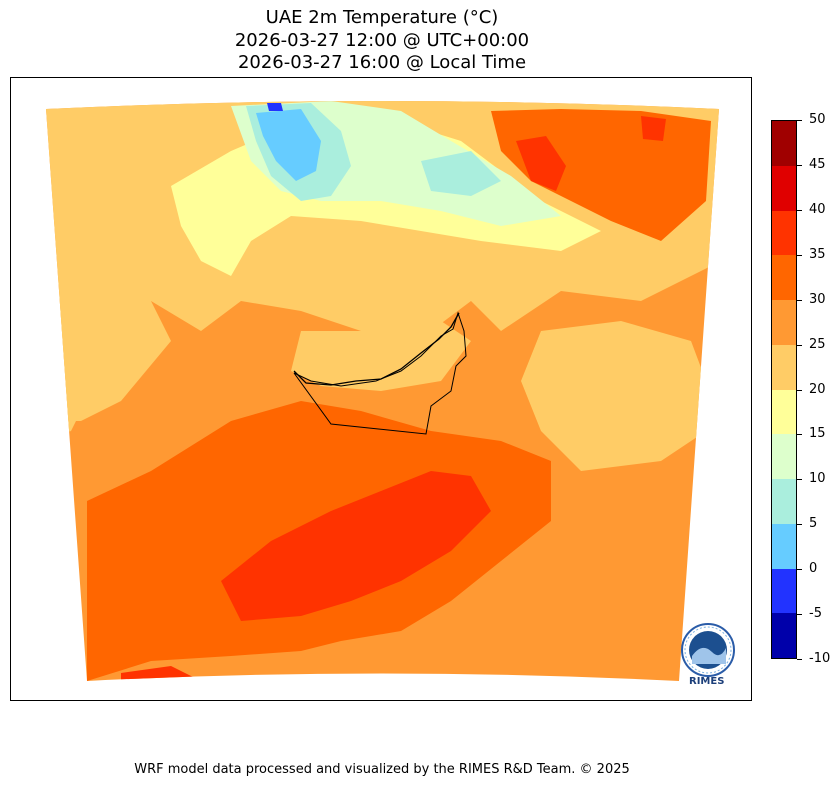 The height and width of the screenshot is (788, 840). What do you see at coordinates (817, 119) in the screenshot?
I see `colorbar-tick-label: 50` at bounding box center [817, 119].